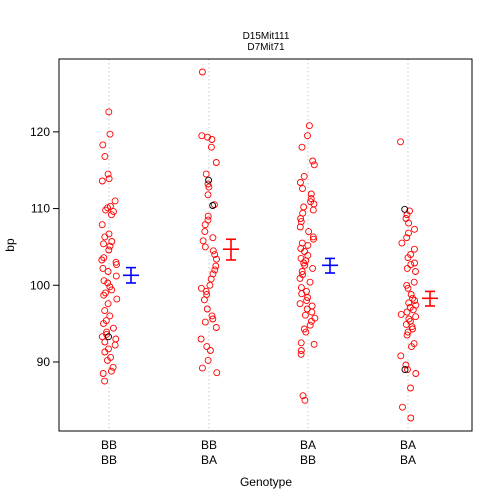  Describe the element at coordinates (308, 445) in the screenshot. I see `x-tick-label-line1: BA` at that location.